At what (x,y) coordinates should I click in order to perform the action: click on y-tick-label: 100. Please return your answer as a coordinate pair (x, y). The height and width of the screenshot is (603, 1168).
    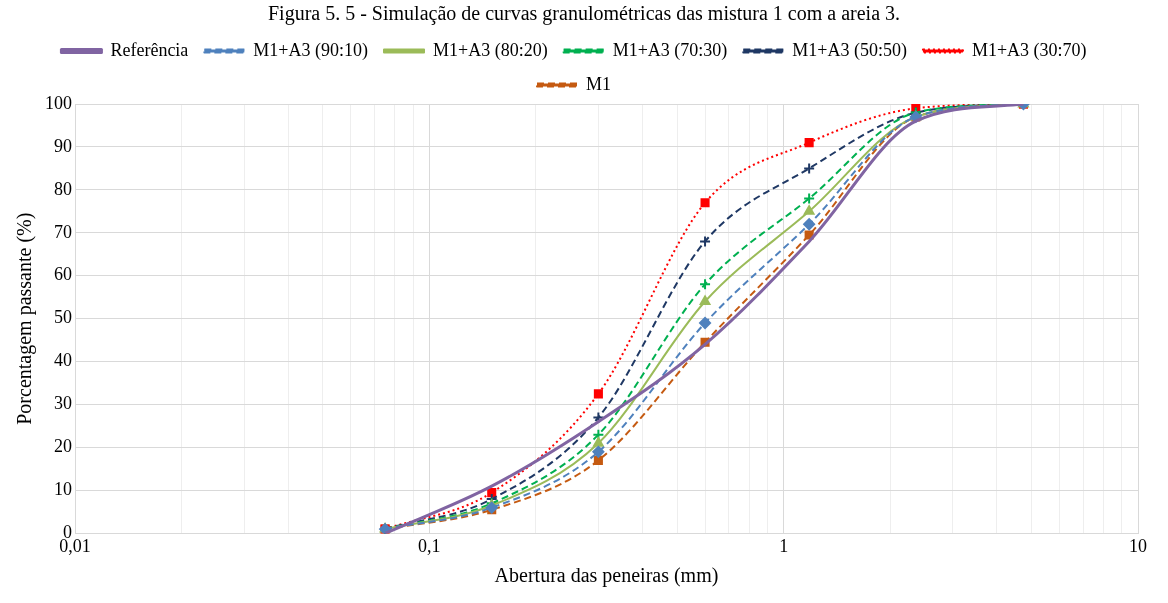
    Looking at the image, I should click on (58, 102).